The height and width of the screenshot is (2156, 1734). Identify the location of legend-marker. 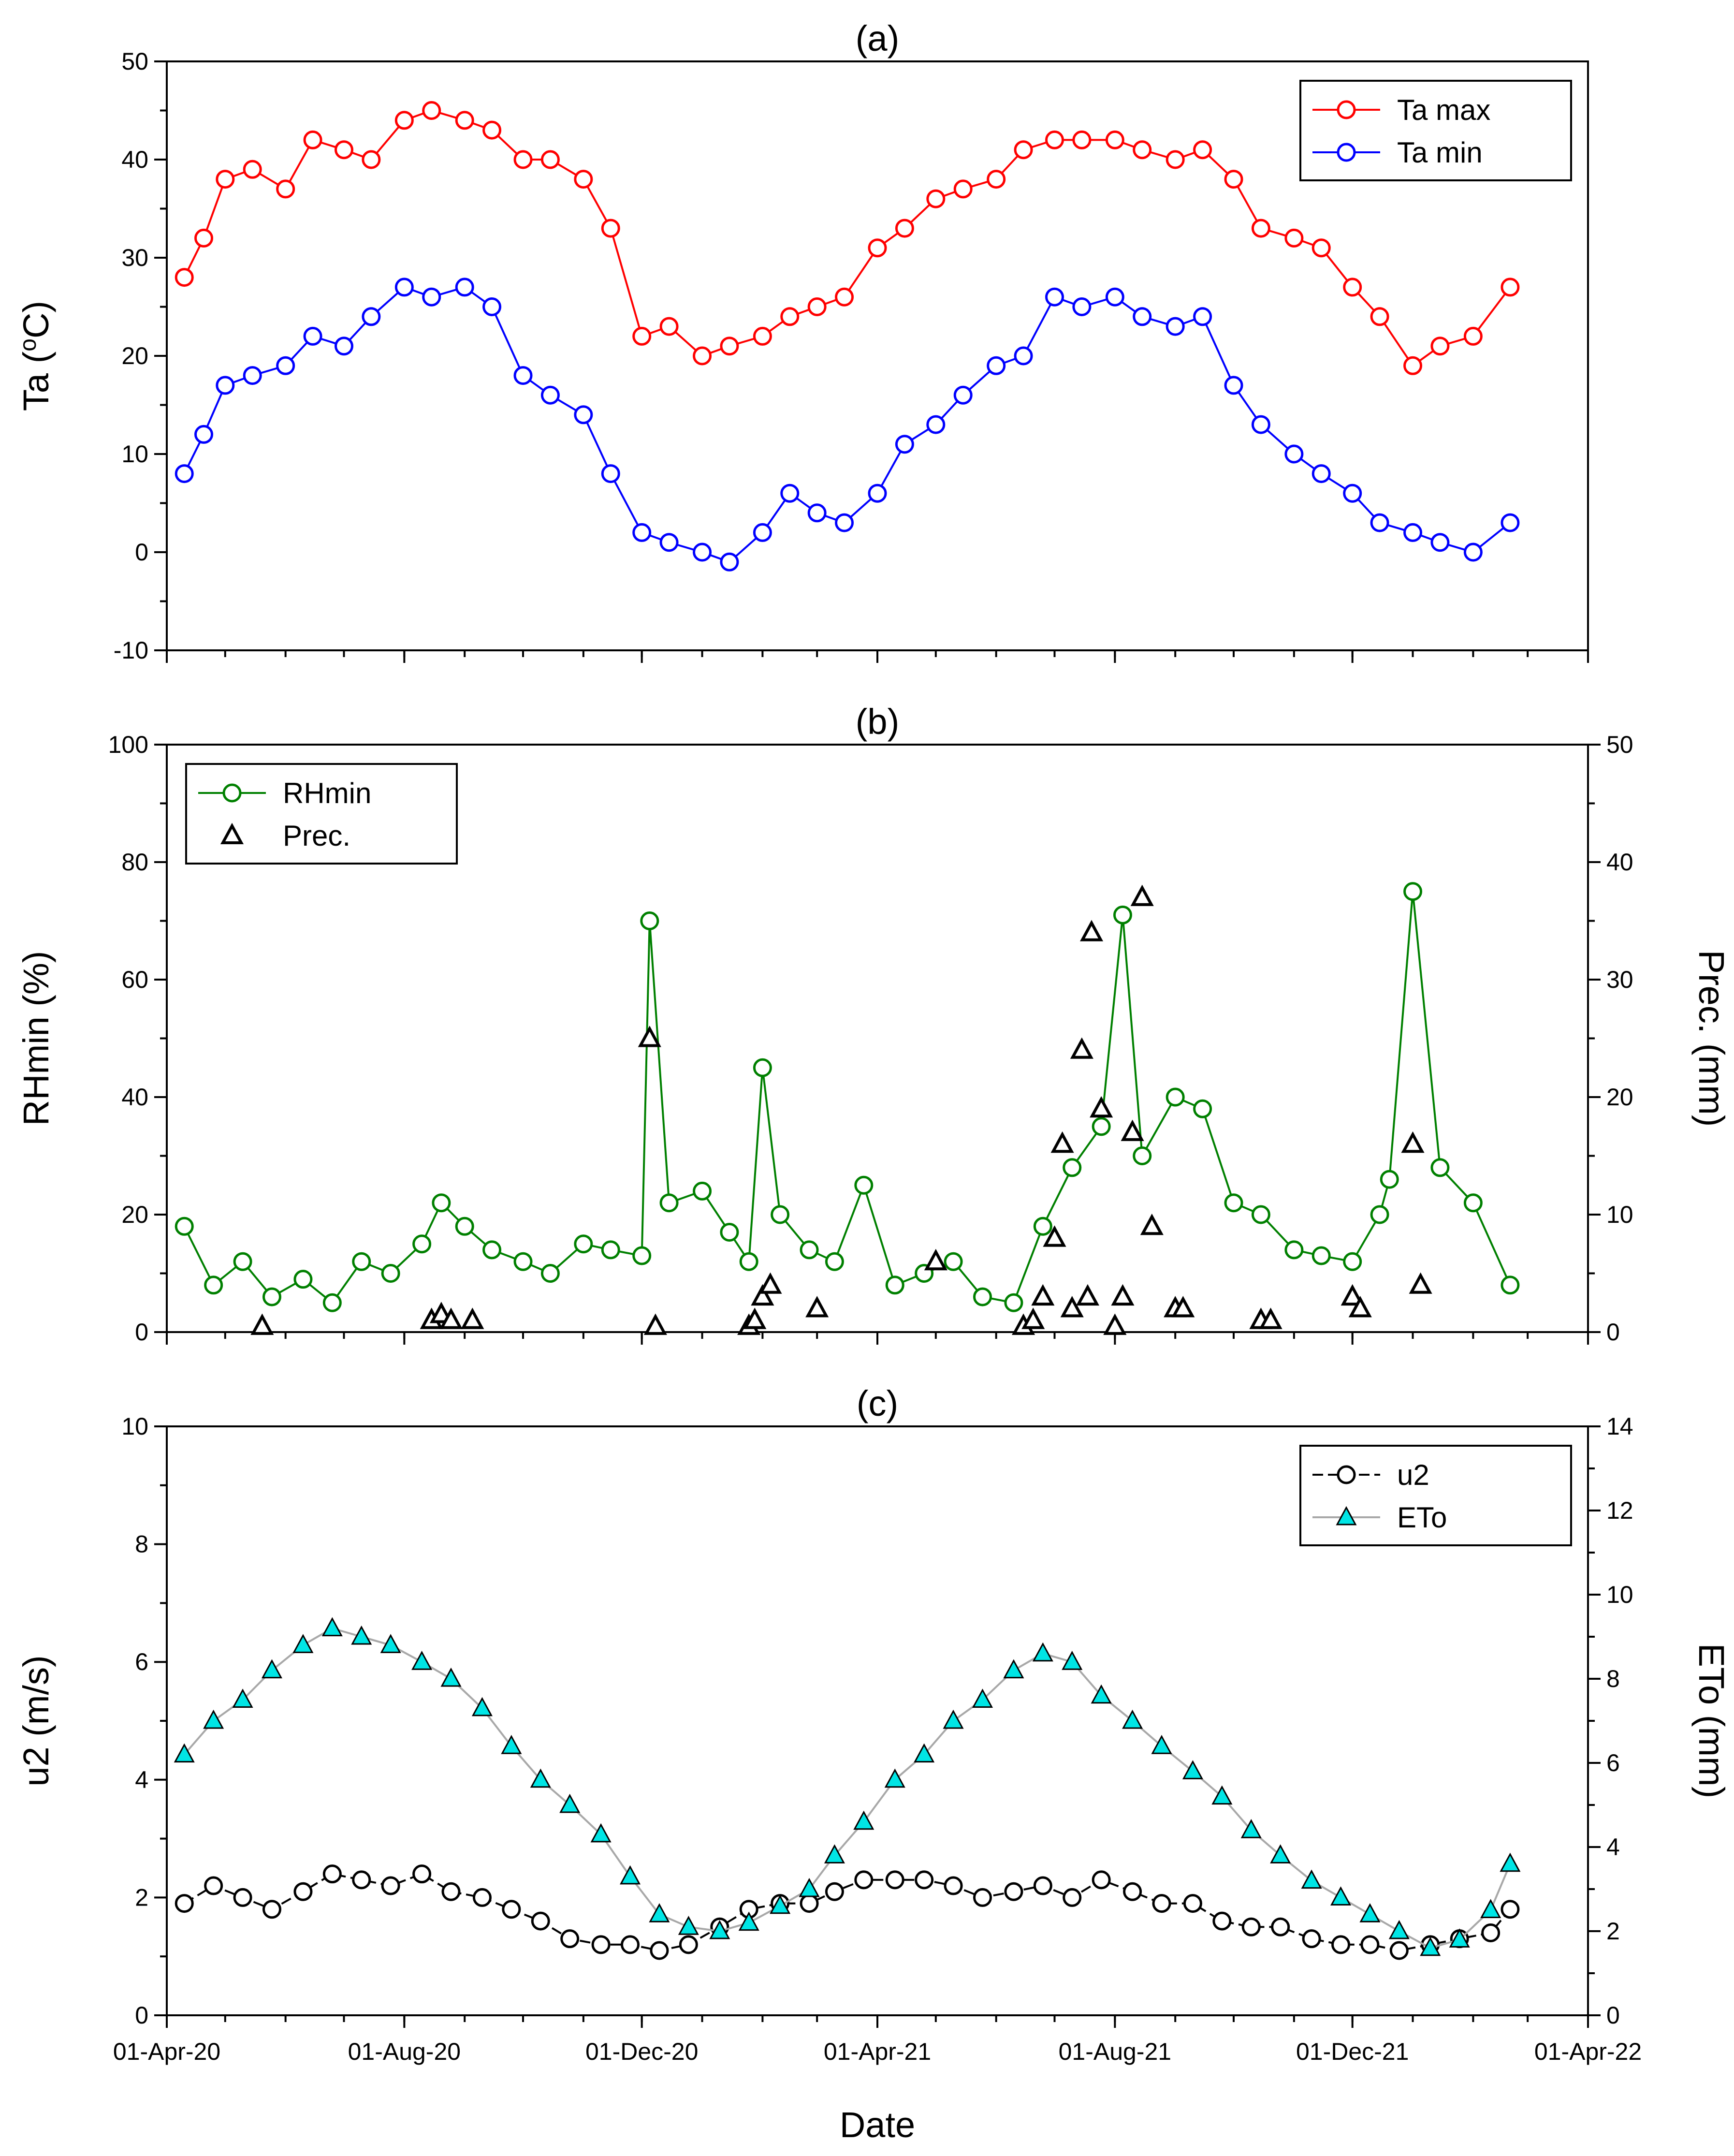
(1347, 110).